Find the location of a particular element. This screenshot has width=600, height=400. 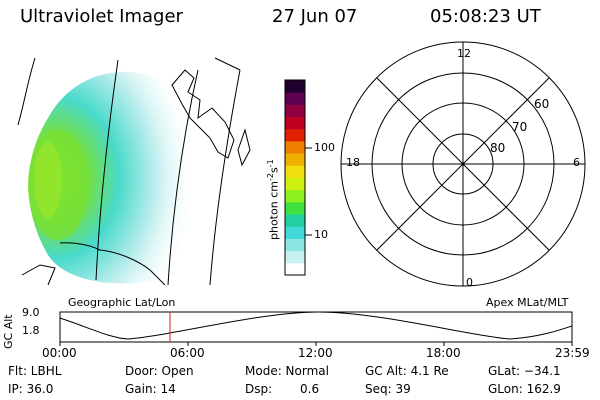

xtick-1200: 12:00 is located at coordinates (315, 353).